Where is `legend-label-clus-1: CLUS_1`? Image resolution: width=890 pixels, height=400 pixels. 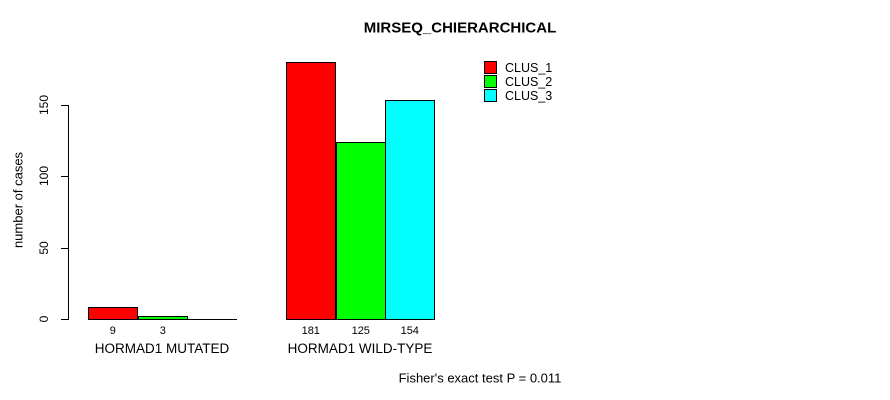 legend-label-clus-1: CLUS_1 is located at coordinates (529, 67).